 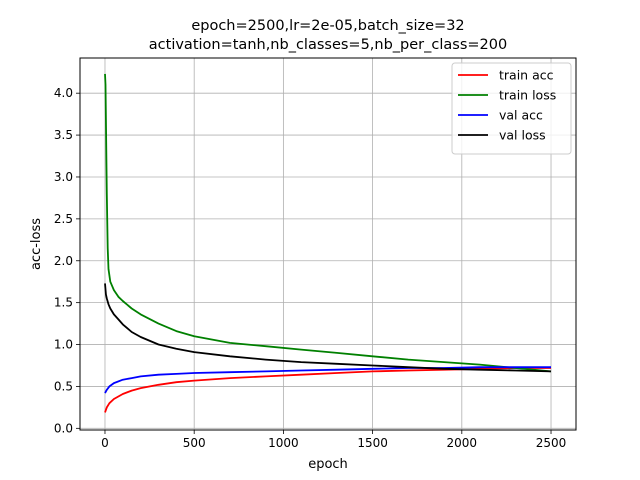 I want to click on x-axis-label: epoch, so click(x=328, y=464).